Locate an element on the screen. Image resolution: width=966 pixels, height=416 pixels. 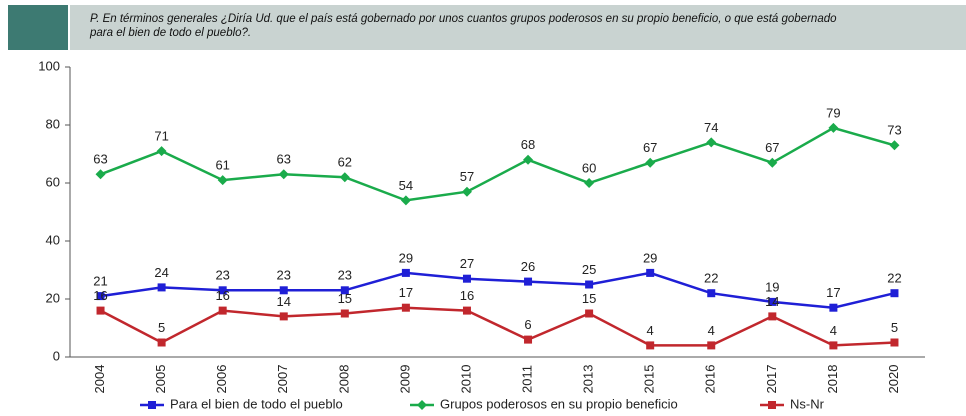
x-tick-label: 2004 is located at coordinates (99, 379).